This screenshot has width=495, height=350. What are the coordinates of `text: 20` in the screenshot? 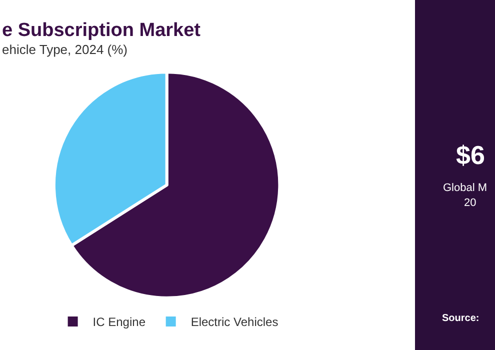 It's located at (470, 203).